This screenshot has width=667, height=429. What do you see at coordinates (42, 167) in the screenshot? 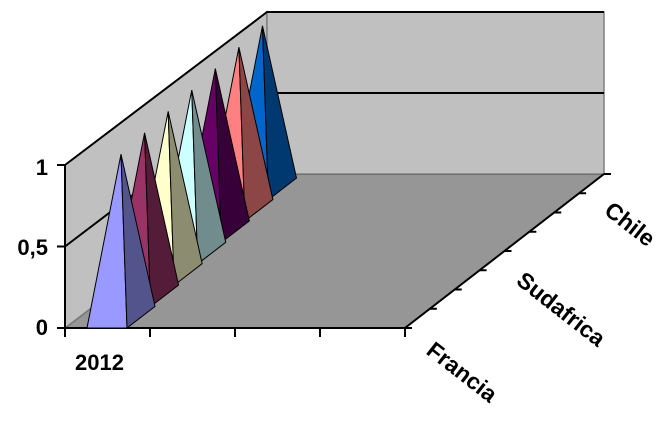
I see `y-tick-label-2: 1` at bounding box center [42, 167].